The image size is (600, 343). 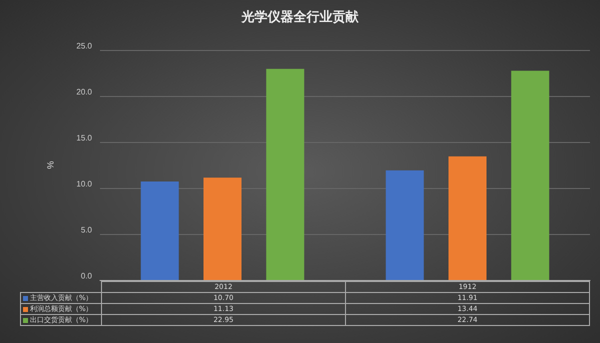 I want to click on y-axis-title: %, so click(x=51, y=165).